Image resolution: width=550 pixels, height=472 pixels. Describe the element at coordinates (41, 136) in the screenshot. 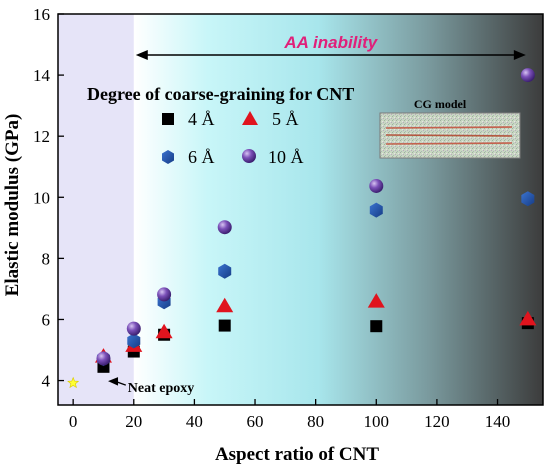

I see `y-tick-label: 12` at that location.